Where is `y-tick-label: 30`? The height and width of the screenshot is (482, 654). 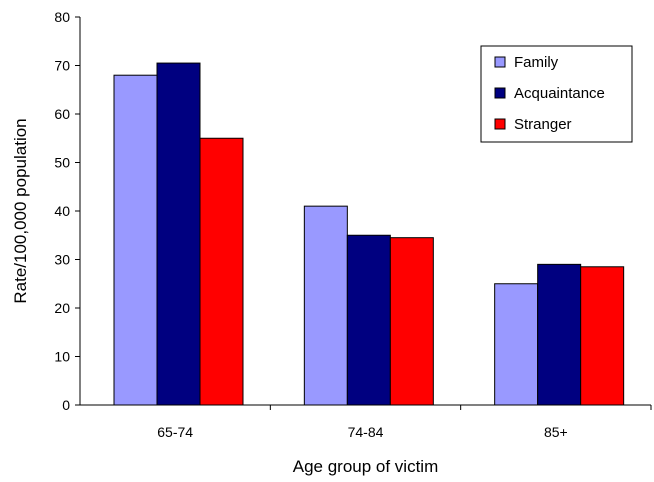 y-tick-label: 30 is located at coordinates (62, 260).